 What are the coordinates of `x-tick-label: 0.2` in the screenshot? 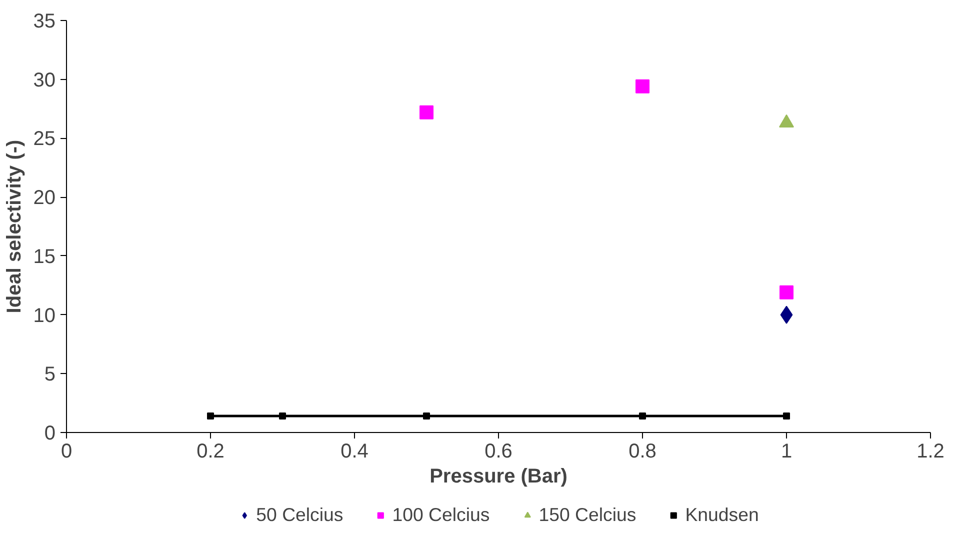 It's located at (210, 451).